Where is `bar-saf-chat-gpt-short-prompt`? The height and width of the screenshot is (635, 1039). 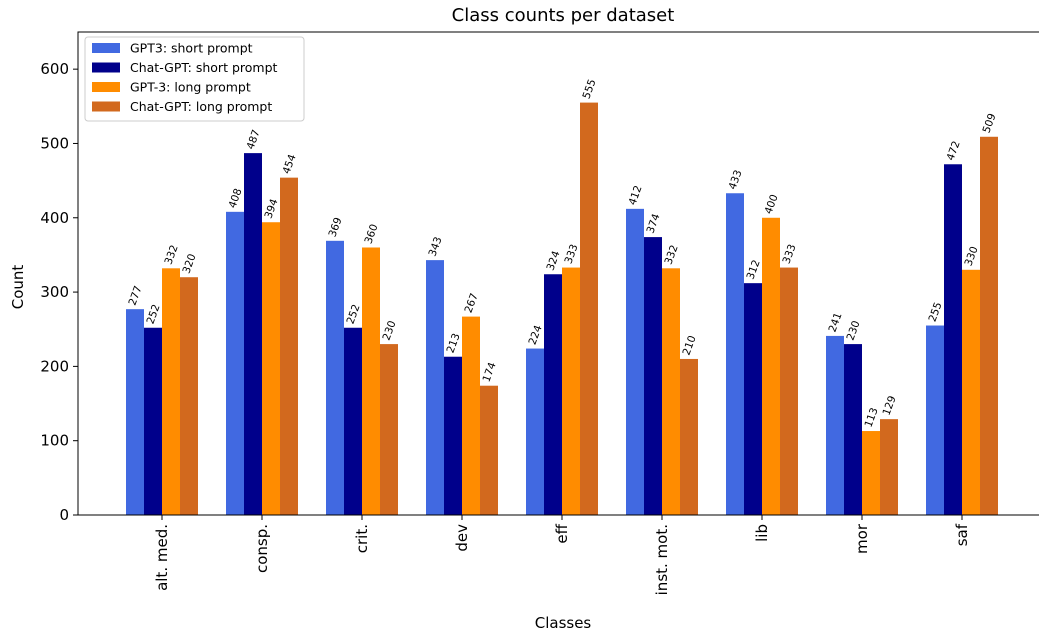 bar-saf-chat-gpt-short-prompt is located at coordinates (953, 339).